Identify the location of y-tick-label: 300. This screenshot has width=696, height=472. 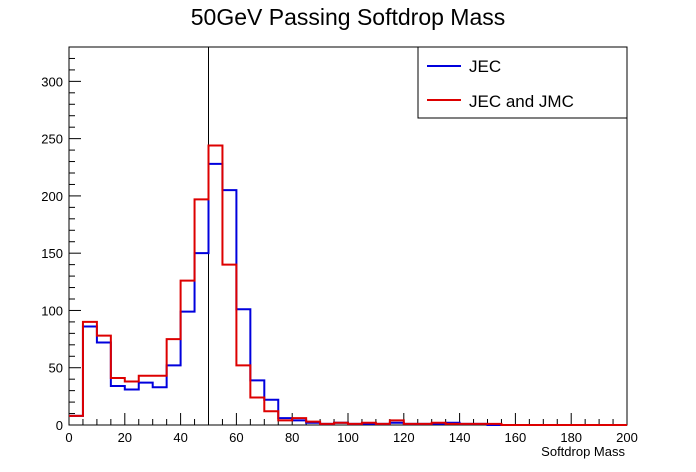
(52, 81).